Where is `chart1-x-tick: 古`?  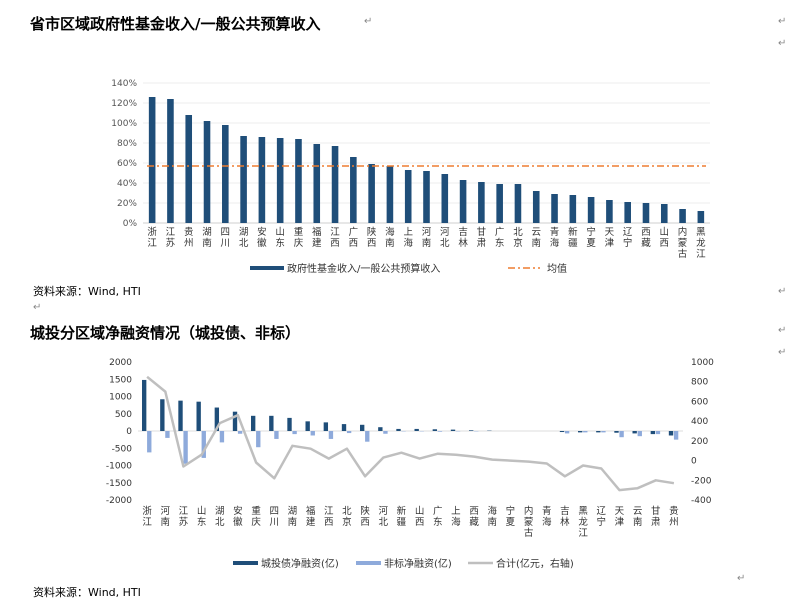
chart1-x-tick: 古 is located at coordinates (683, 254).